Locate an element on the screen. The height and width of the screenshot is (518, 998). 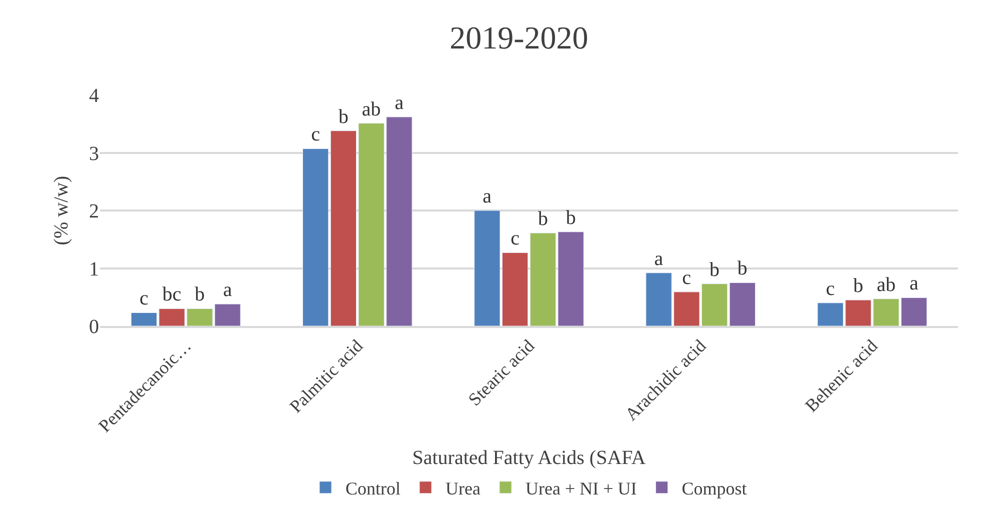
chart-title: 2019-2020 is located at coordinates (519, 37).